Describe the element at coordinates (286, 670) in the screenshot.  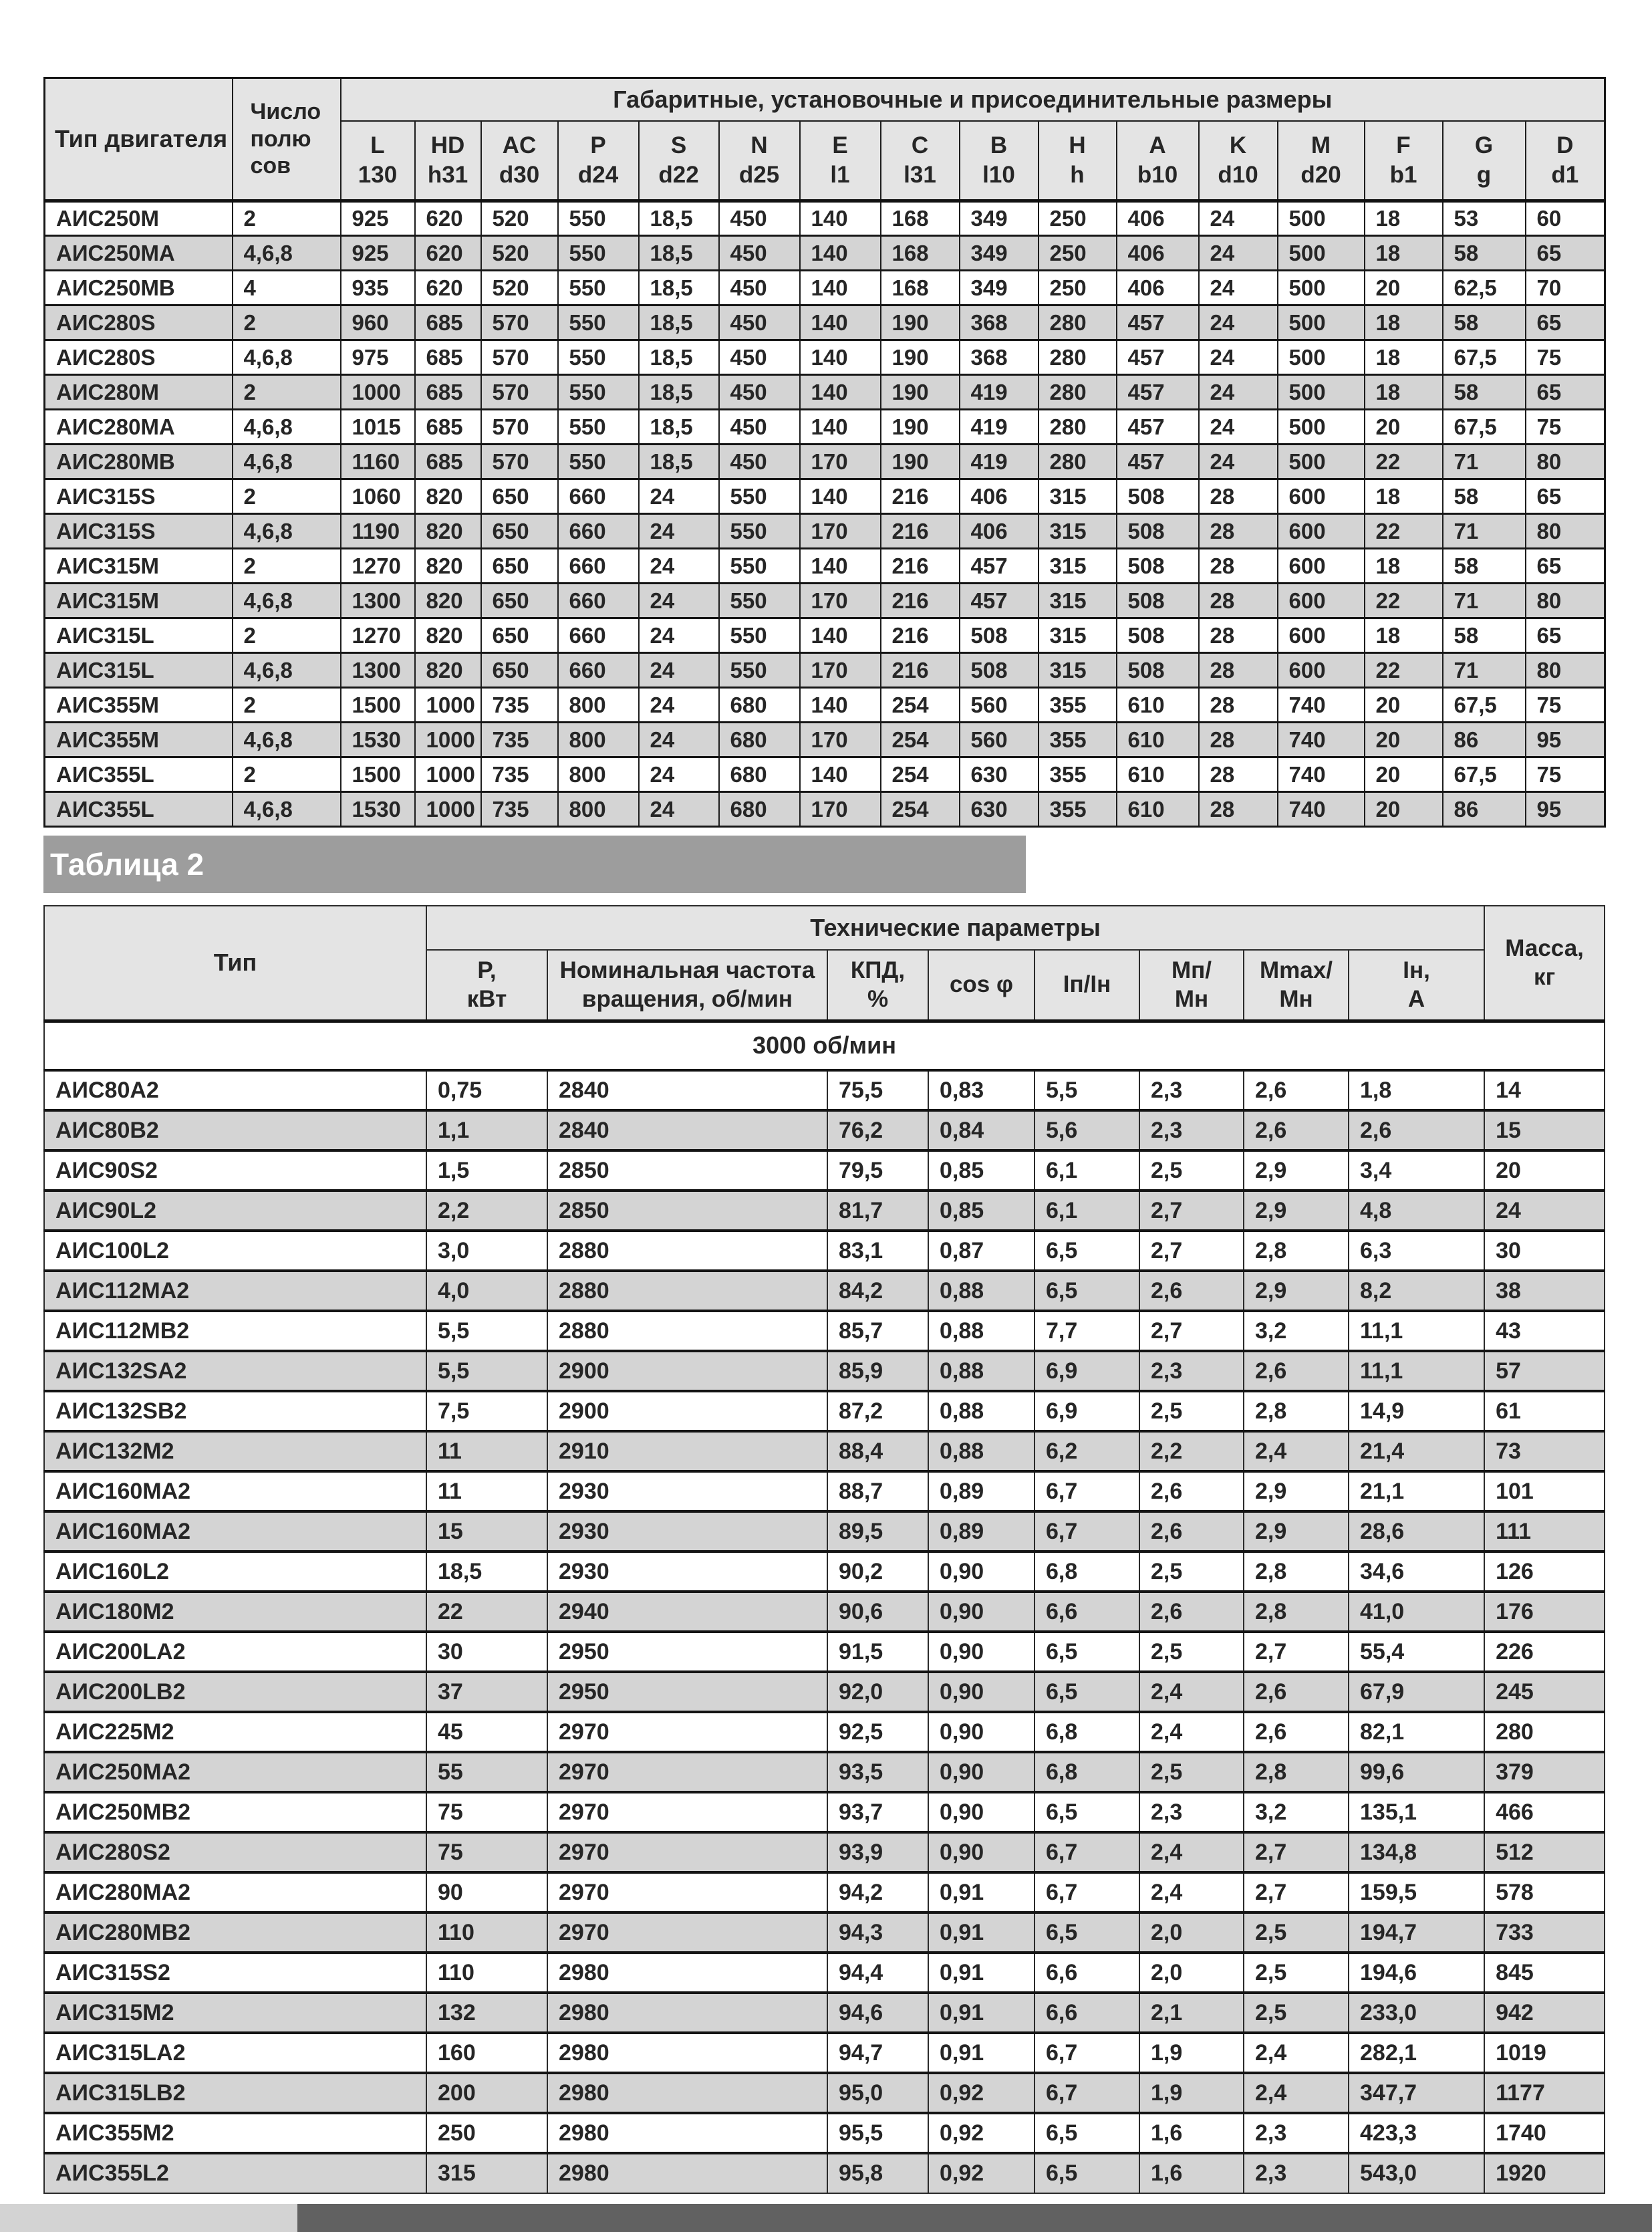
I see `table-cell: 4,6,8` at that location.